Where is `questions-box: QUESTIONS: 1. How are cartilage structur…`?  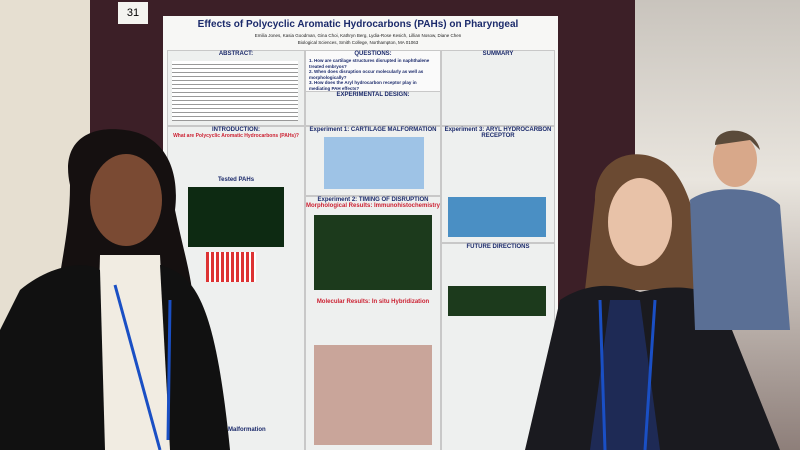 questions-box: QUESTIONS: 1. How are cartilage structur… is located at coordinates (373, 71).